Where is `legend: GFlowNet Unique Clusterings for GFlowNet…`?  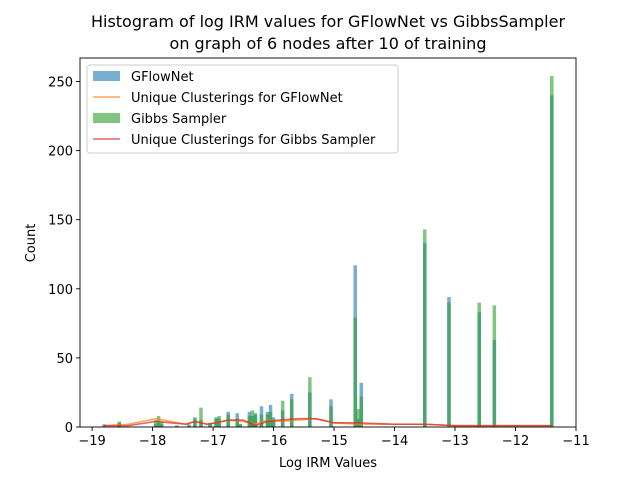
legend: GFlowNet Unique Clusterings for GFlowNet… is located at coordinates (242, 109).